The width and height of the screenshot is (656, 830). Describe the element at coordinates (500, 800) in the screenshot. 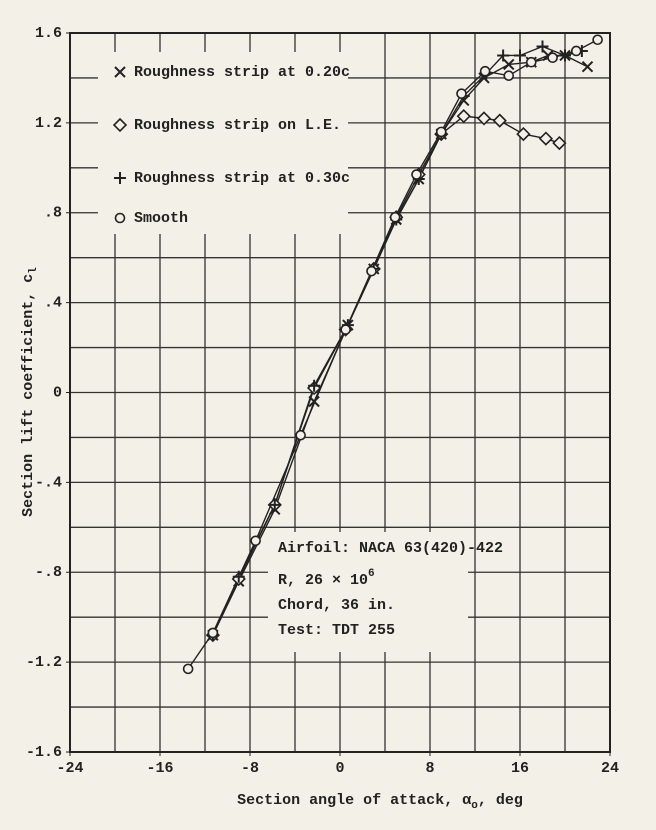

I see `x-label-end: , deg` at that location.